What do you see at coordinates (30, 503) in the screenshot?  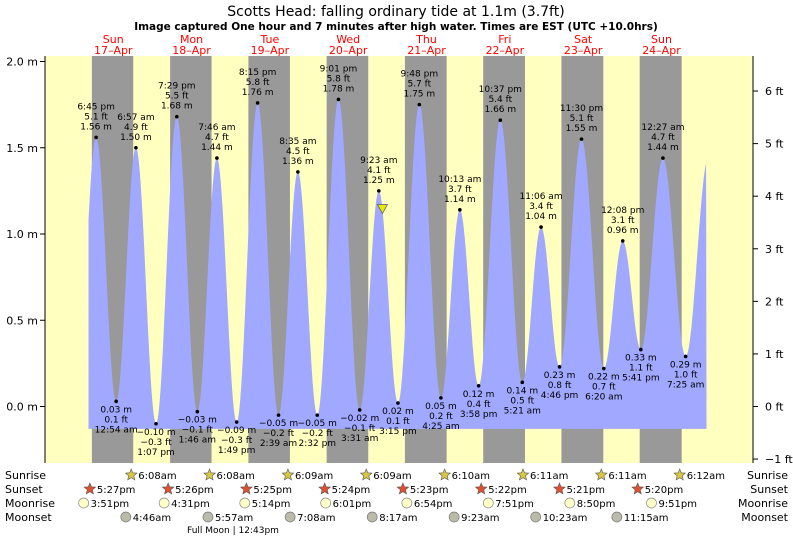 I see `row-label-left-moonrise: Moonrise` at bounding box center [30, 503].